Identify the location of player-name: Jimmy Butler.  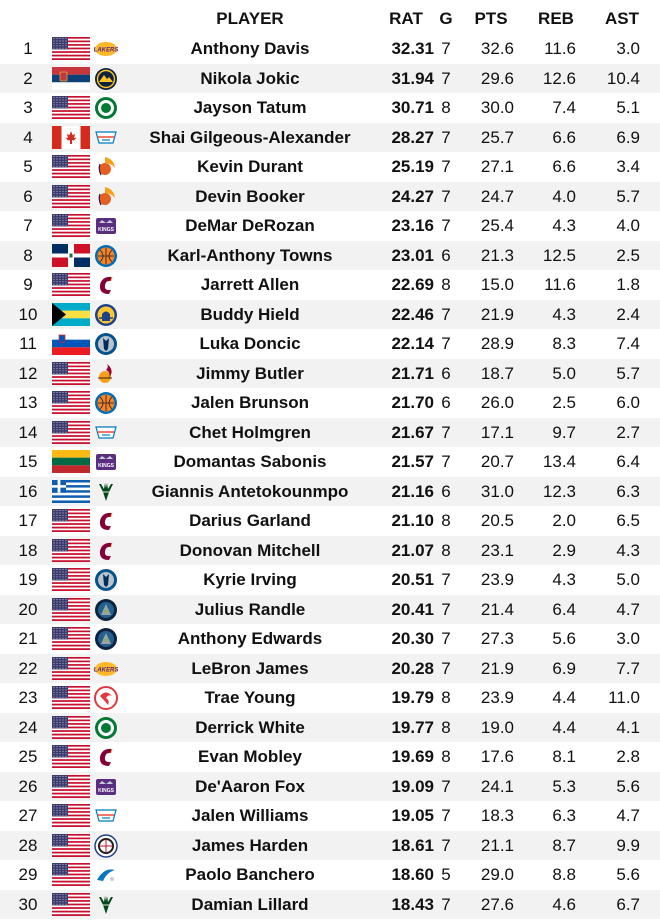
(250, 373).